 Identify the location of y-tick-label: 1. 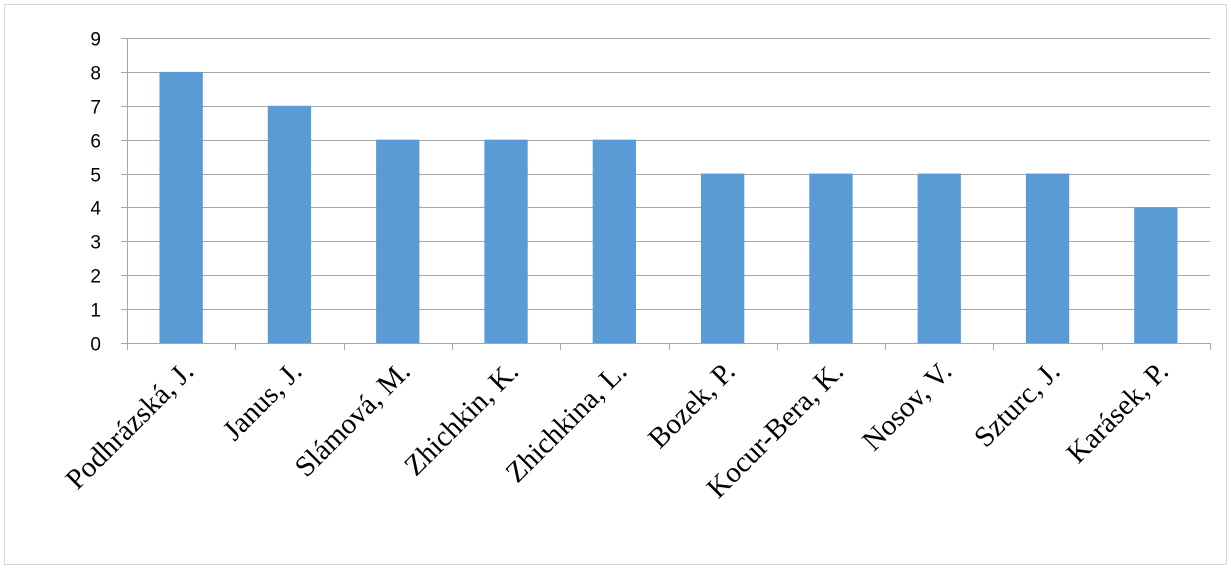
(95, 311).